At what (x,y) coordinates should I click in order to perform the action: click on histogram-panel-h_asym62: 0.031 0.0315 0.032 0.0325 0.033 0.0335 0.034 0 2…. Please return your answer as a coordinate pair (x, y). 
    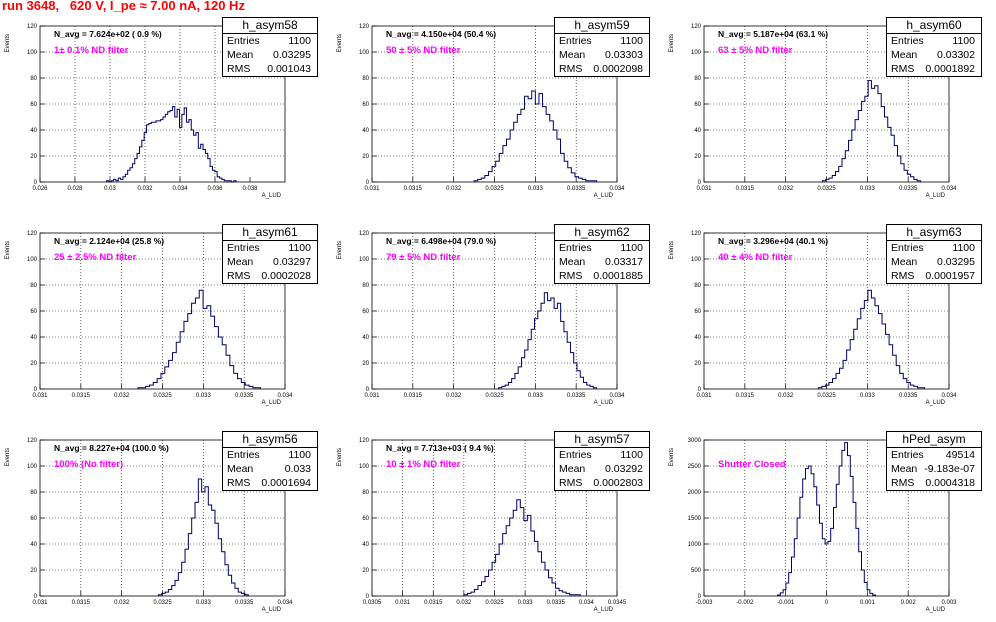
    Looking at the image, I should click on (498, 310).